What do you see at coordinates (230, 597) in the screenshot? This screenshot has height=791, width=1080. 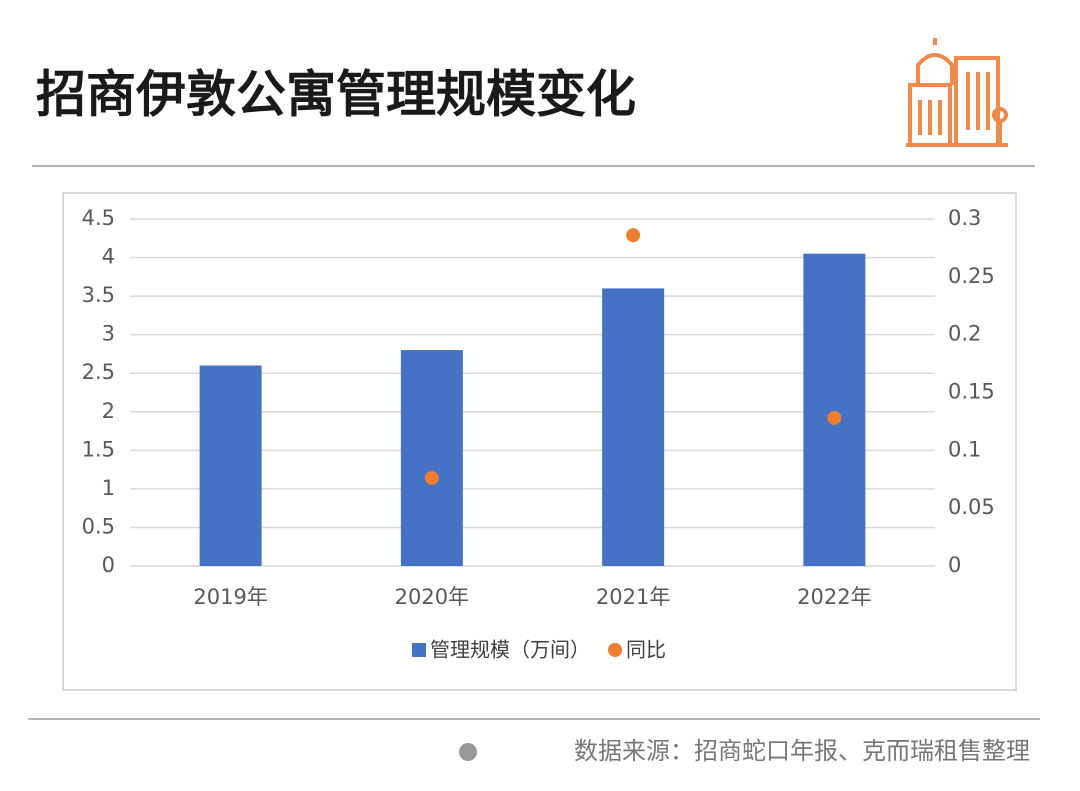 I see `x-tick-label: 2019年` at bounding box center [230, 597].